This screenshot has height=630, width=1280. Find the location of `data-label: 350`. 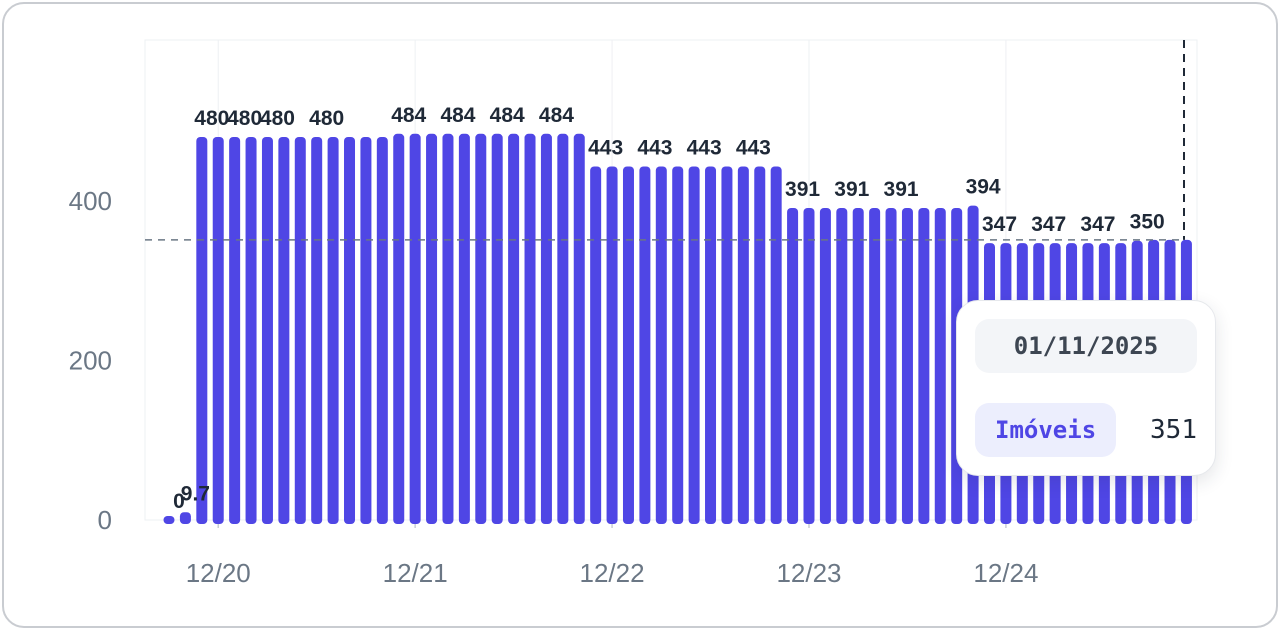

data-label: 350 is located at coordinates (1147, 222).